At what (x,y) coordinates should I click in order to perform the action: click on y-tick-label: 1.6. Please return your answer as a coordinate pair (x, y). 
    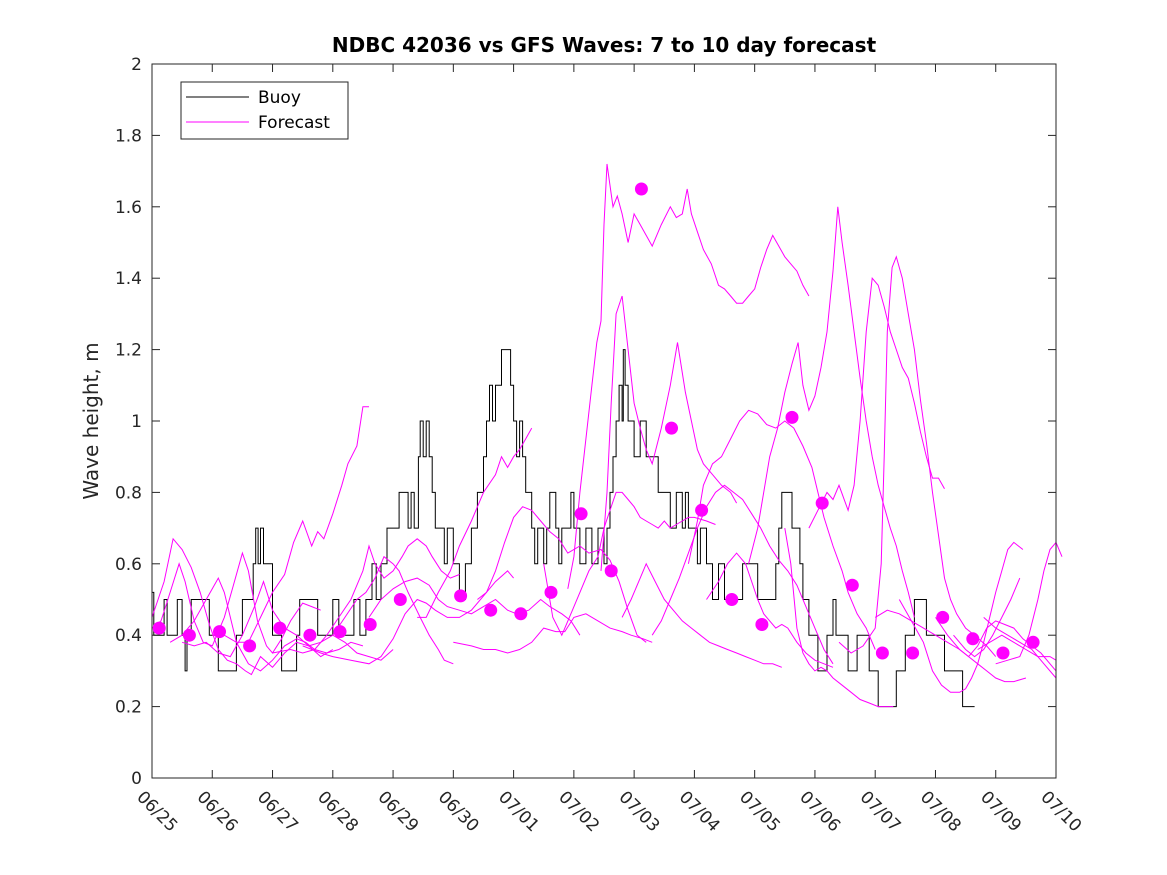
    Looking at the image, I should click on (128, 208).